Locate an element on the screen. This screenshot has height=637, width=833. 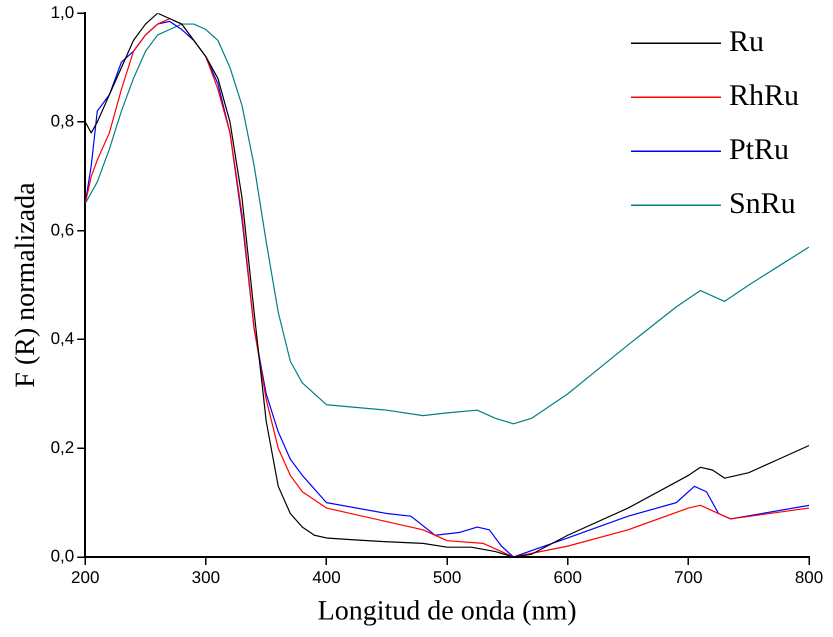
y-tick-label: 0,0 is located at coordinates (62, 556).